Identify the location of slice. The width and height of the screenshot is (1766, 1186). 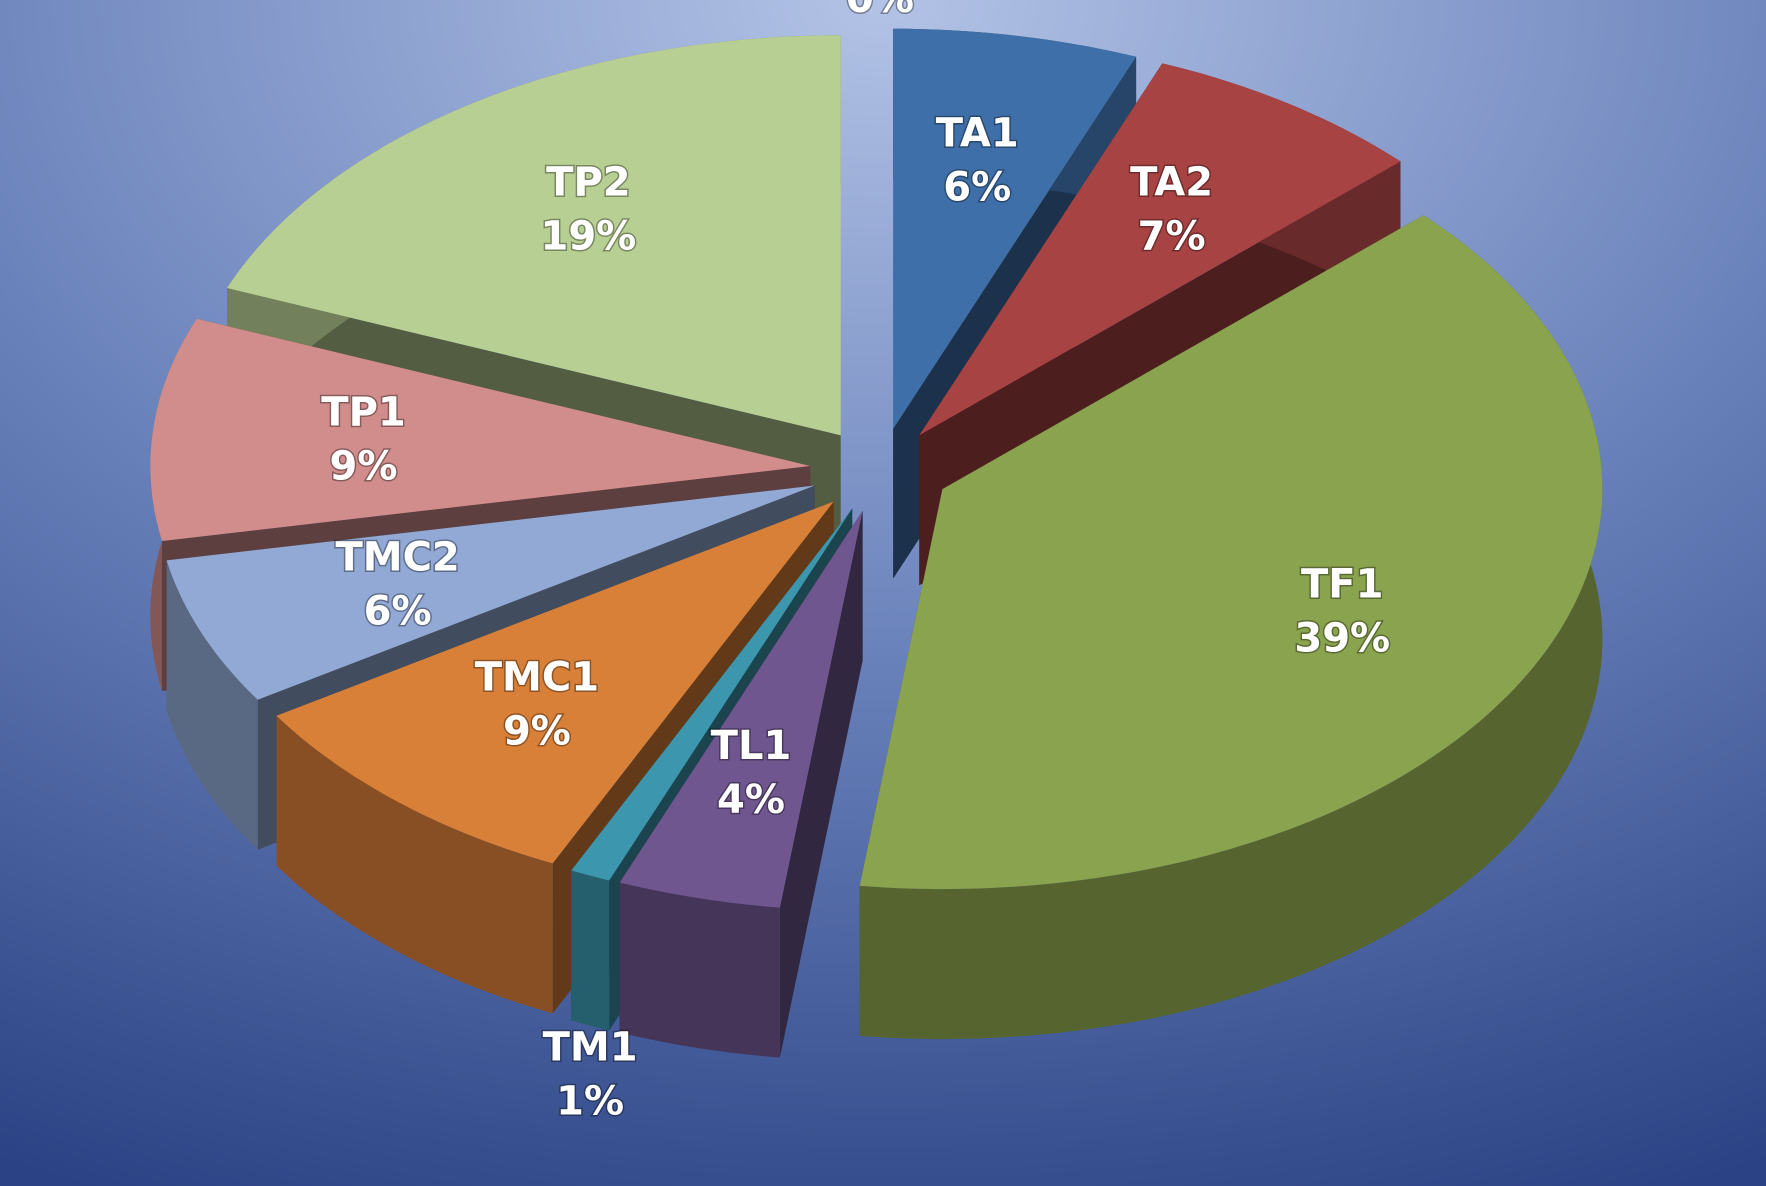
(741, 784).